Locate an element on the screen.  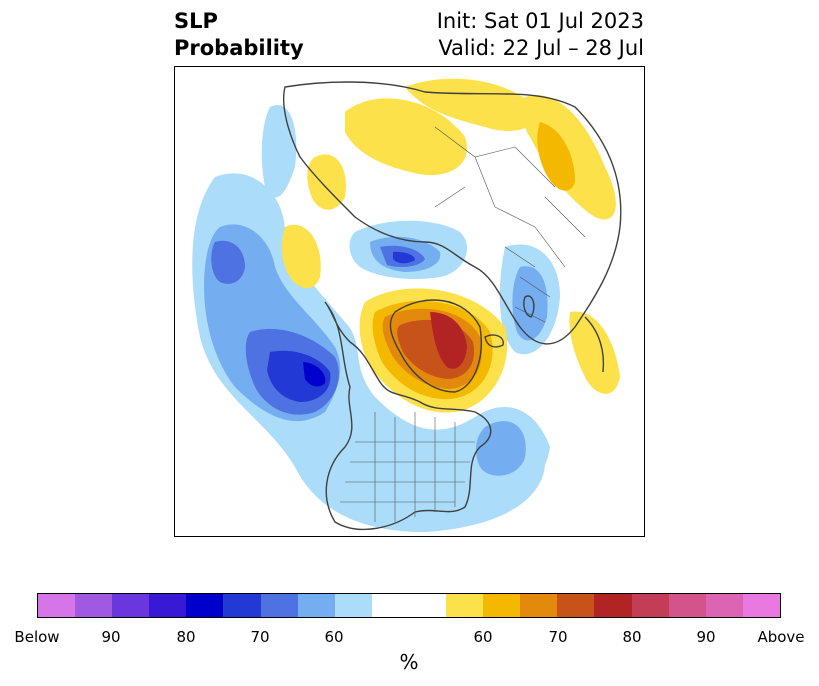
siberia-yellow-north is located at coordinates (471, 104).